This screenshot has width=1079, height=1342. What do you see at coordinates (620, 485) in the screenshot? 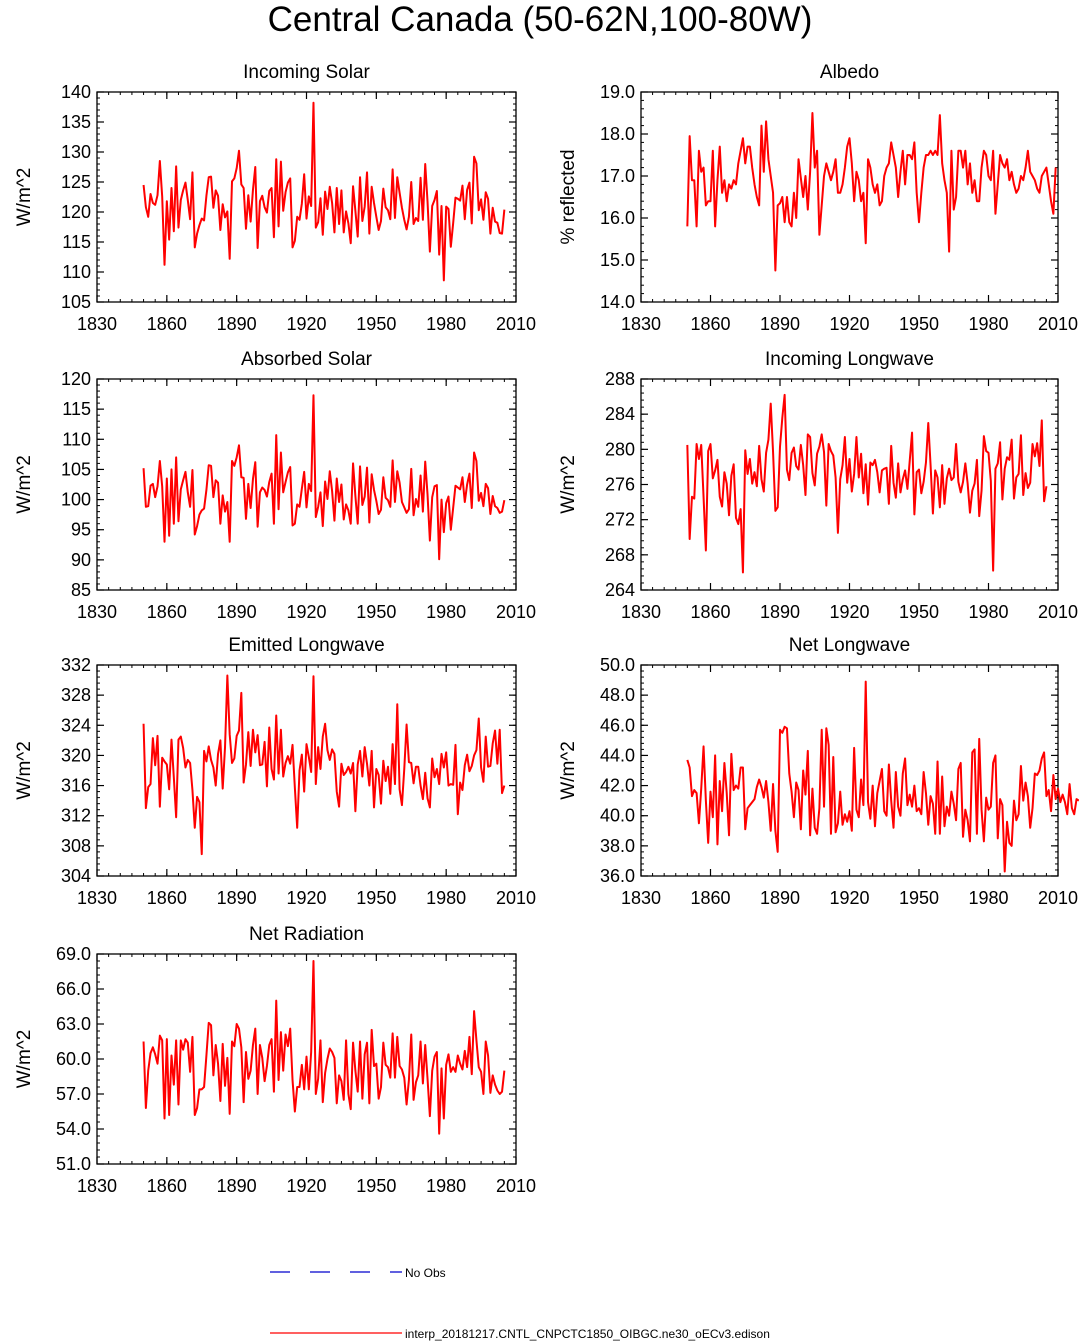
I see `y-tick-label: 276` at bounding box center [620, 485].